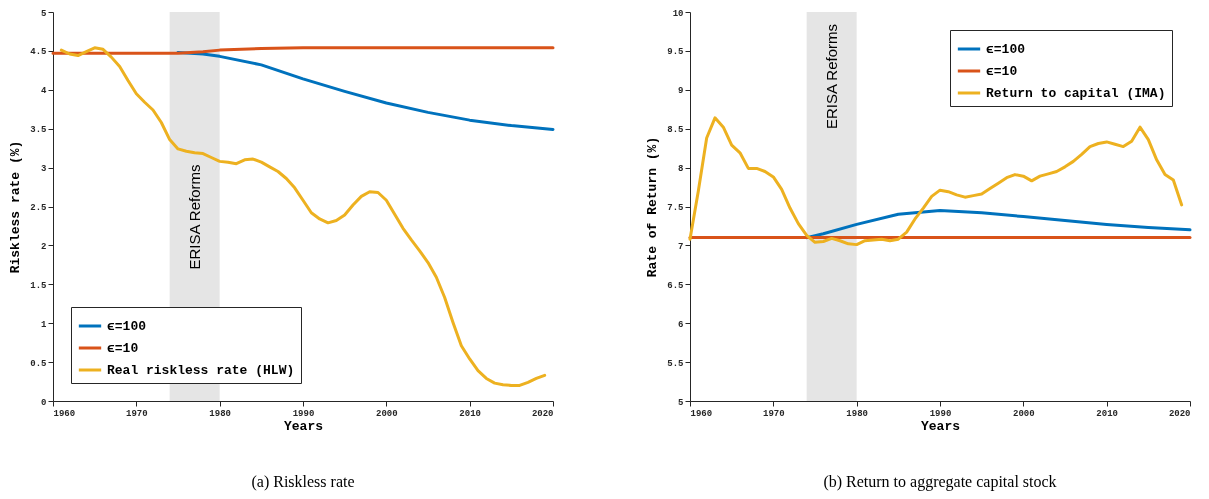  I want to click on y-tick-label: 9, so click(681, 91).